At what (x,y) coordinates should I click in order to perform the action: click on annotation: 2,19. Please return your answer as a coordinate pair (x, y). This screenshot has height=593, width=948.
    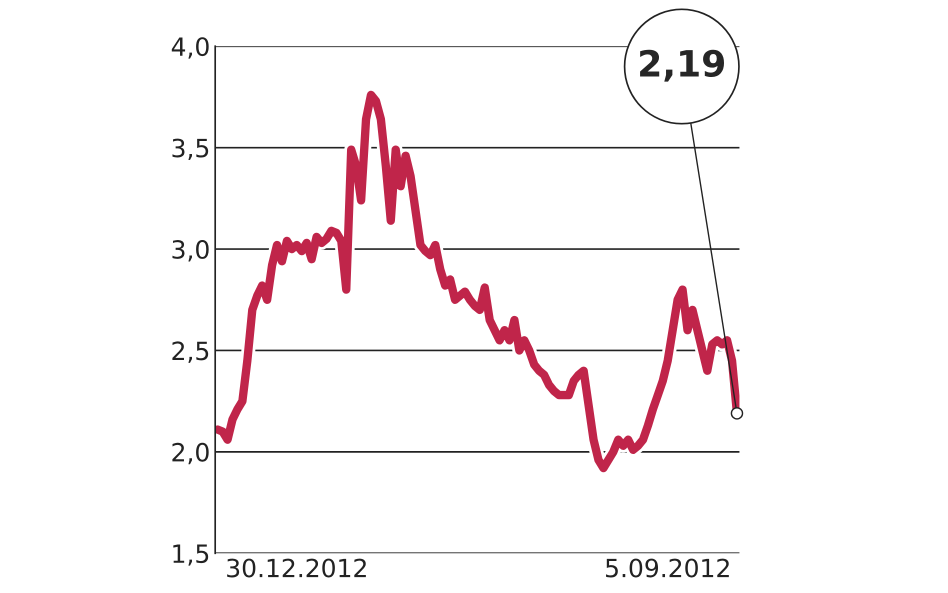
    Looking at the image, I should click on (682, 66).